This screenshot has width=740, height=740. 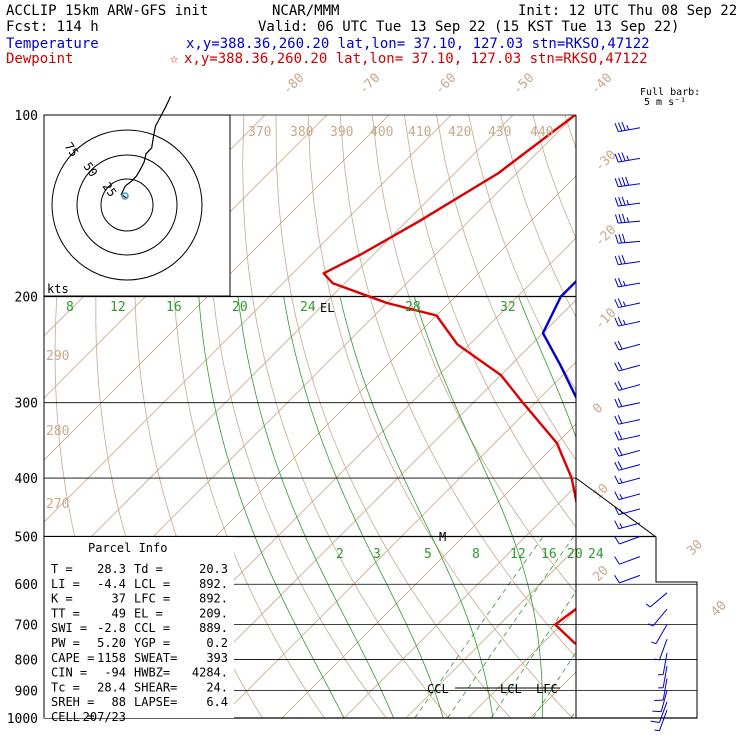 What do you see at coordinates (72, 150) in the screenshot?
I see `hodograph-ring-label: 75` at bounding box center [72, 150].